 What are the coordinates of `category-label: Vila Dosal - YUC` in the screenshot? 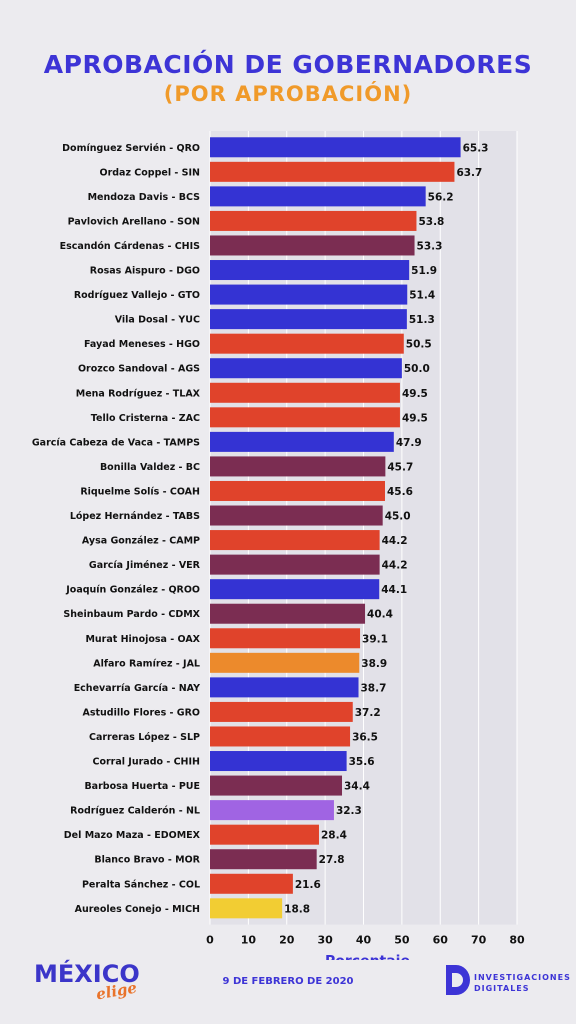 It's located at (157, 320).